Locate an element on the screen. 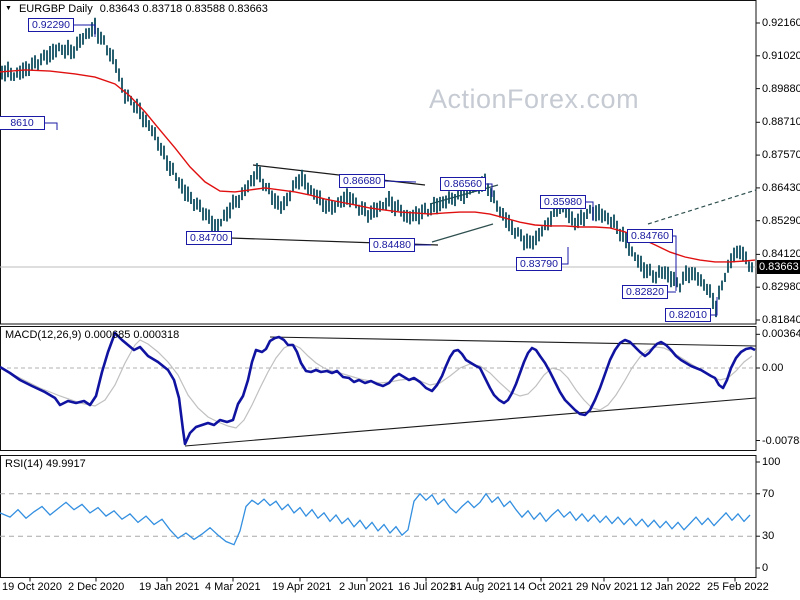 The width and height of the screenshot is (800, 600). rsi-line is located at coordinates (375, 519).